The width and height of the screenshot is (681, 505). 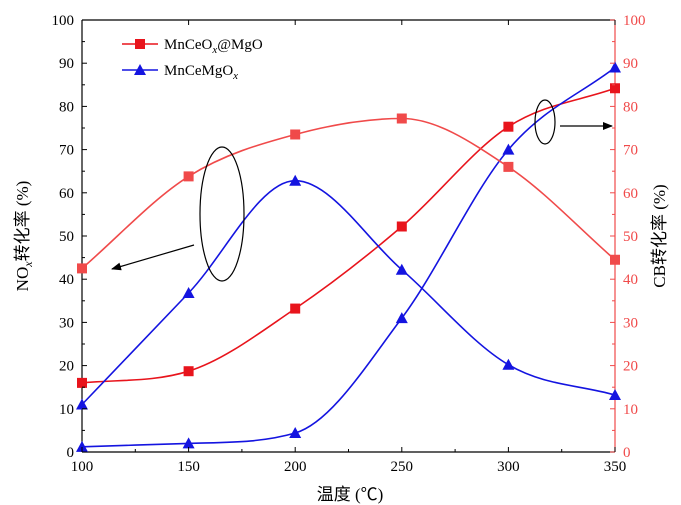 What do you see at coordinates (66, 410) in the screenshot?
I see `y-tick-label-left: 10` at bounding box center [66, 410].